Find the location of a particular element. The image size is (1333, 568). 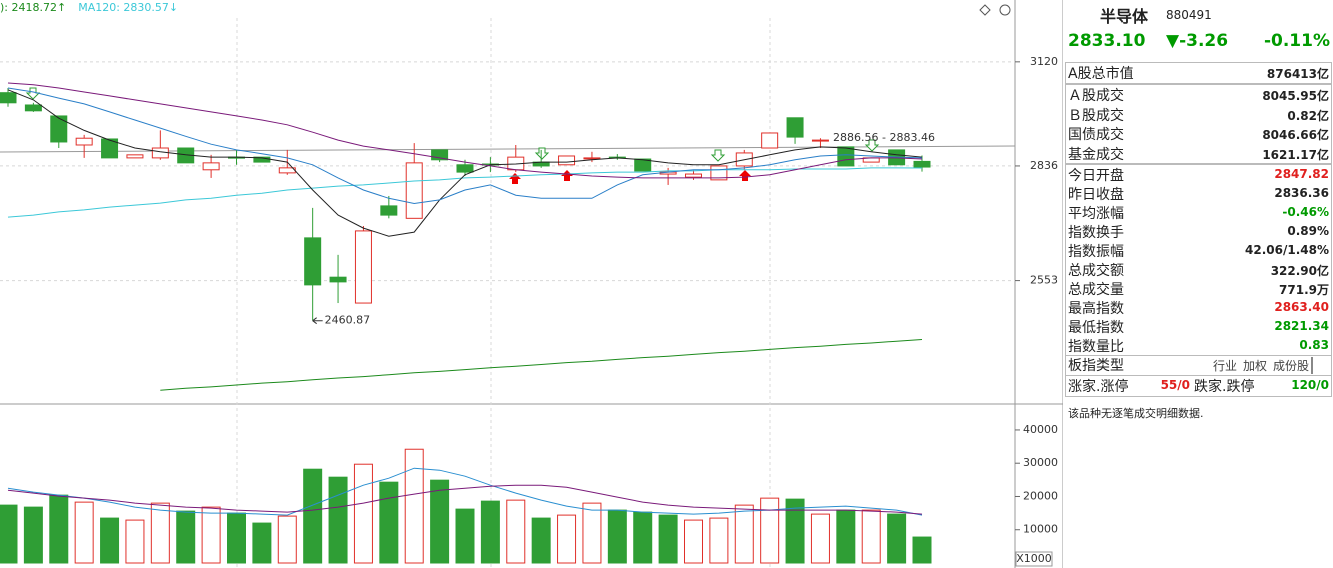

note: 该品种无逐笔成交明细数据. is located at coordinates (1136, 413).